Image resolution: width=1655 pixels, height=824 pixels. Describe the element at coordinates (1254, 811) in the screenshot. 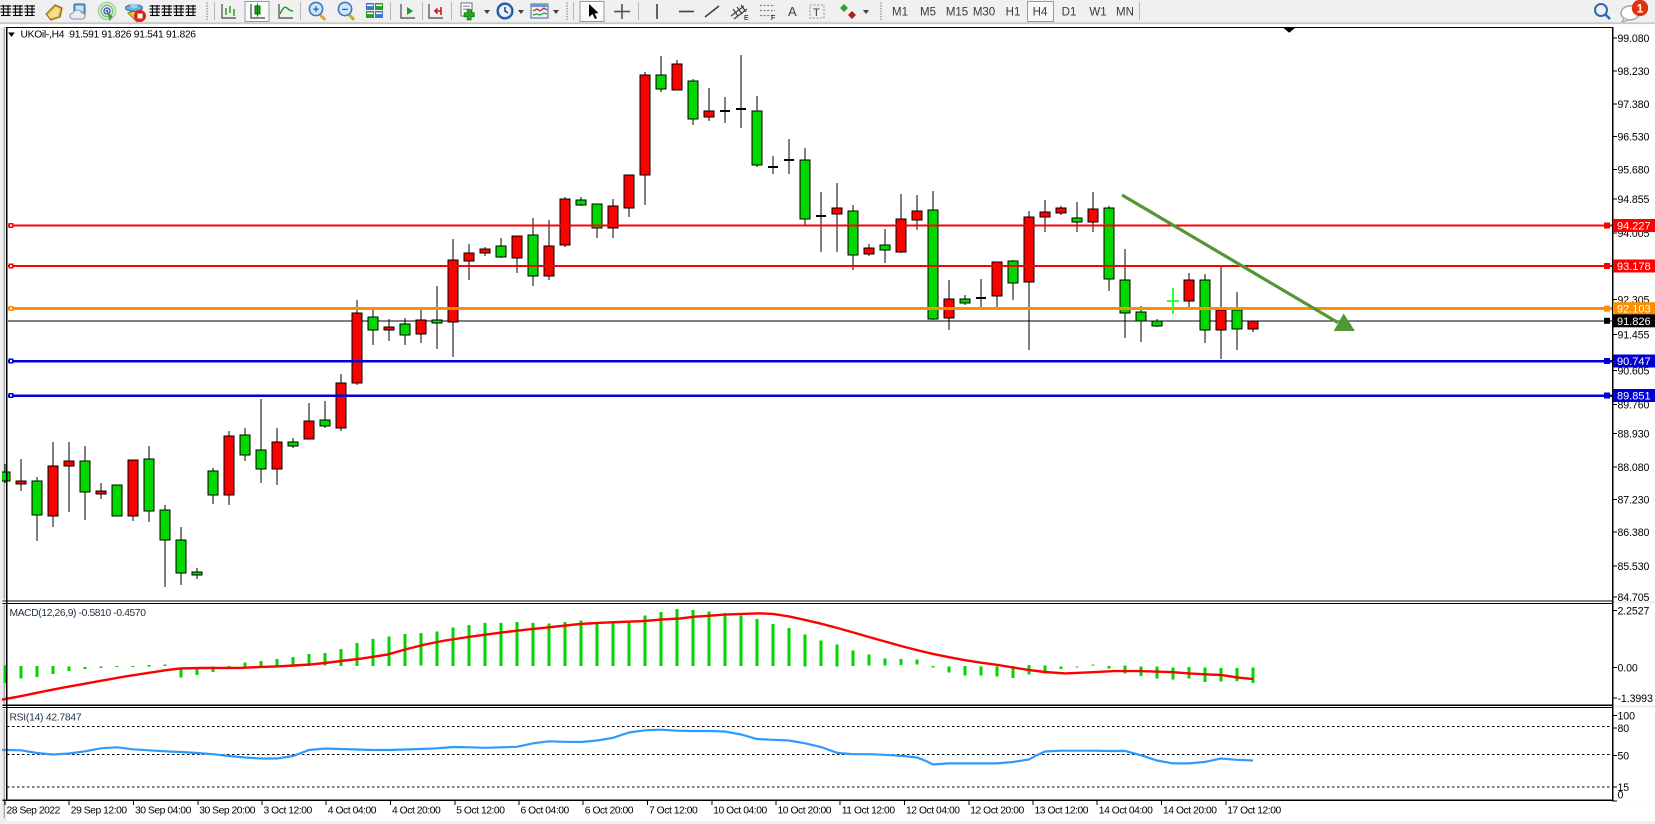

I see `svg-text: 17 Oct 12:00` at that location.